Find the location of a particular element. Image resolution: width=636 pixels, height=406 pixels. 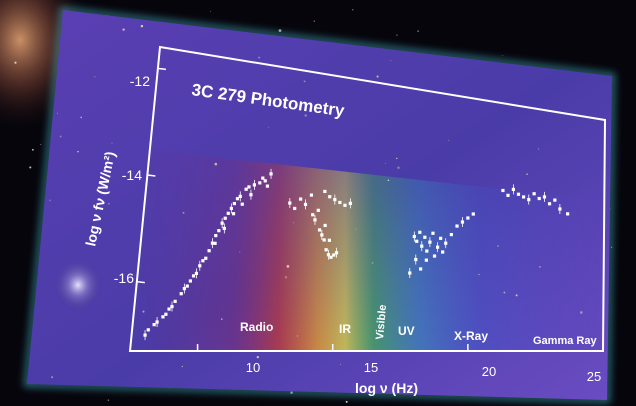

band-label-radio: Radio is located at coordinates (256, 327).